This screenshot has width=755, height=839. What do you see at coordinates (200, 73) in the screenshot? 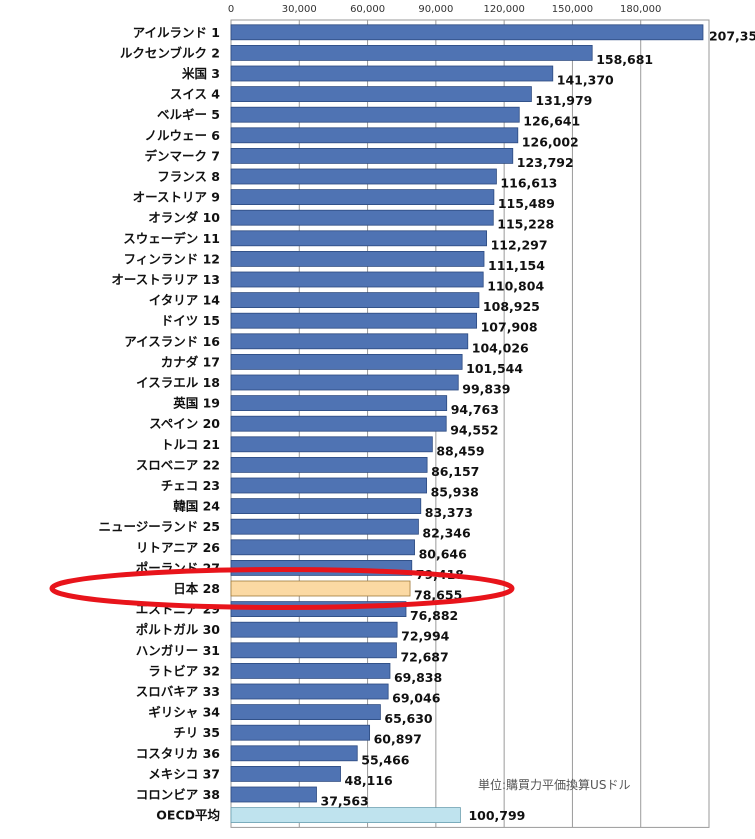
I see `category-label: 米国 3` at bounding box center [200, 73].